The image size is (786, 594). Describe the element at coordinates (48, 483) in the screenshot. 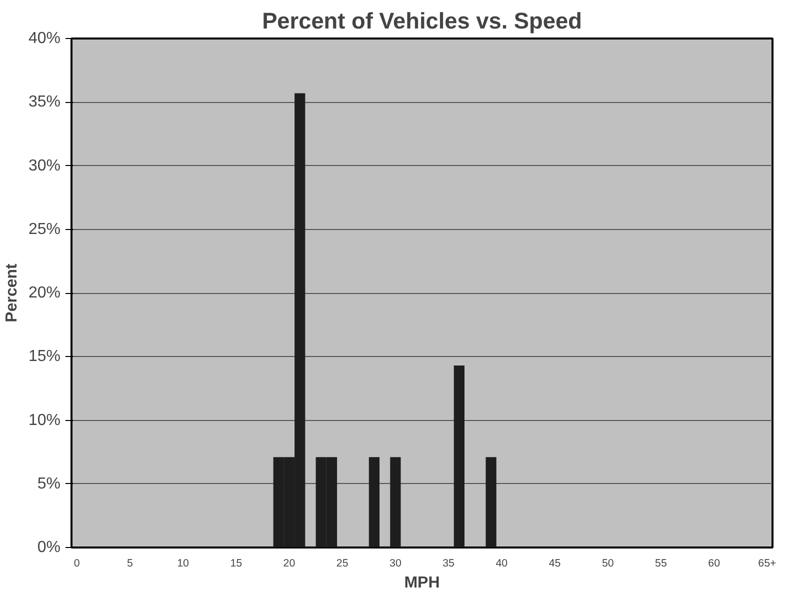

I see `y-tick-label: 5%` at that location.